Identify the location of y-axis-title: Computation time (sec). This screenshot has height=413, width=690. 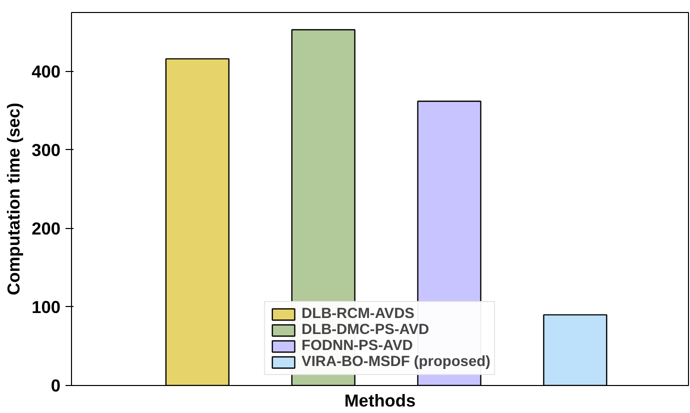
(14, 199).